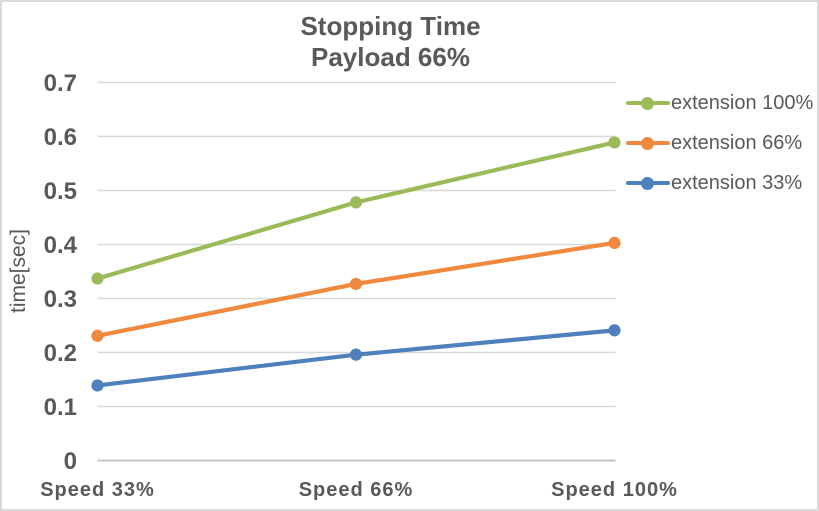 The width and height of the screenshot is (819, 511). Describe the element at coordinates (742, 102) in the screenshot. I see `legend-label: extension 100%` at that location.